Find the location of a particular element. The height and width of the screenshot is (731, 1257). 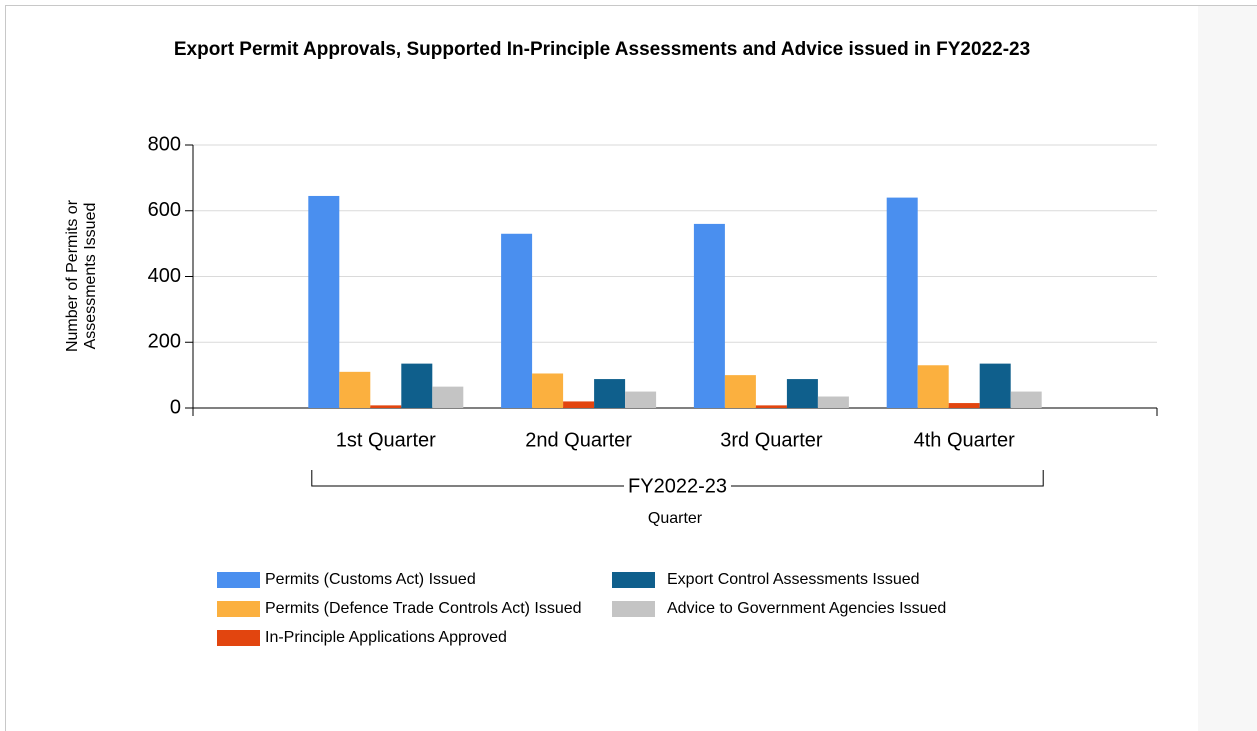

group-label: FY2022-23 is located at coordinates (677, 486).